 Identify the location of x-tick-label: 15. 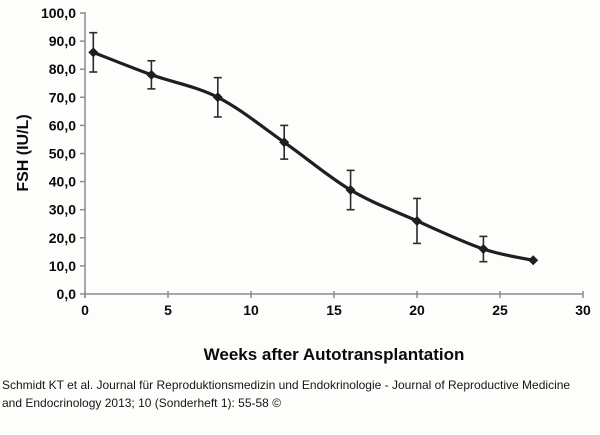
(334, 310).